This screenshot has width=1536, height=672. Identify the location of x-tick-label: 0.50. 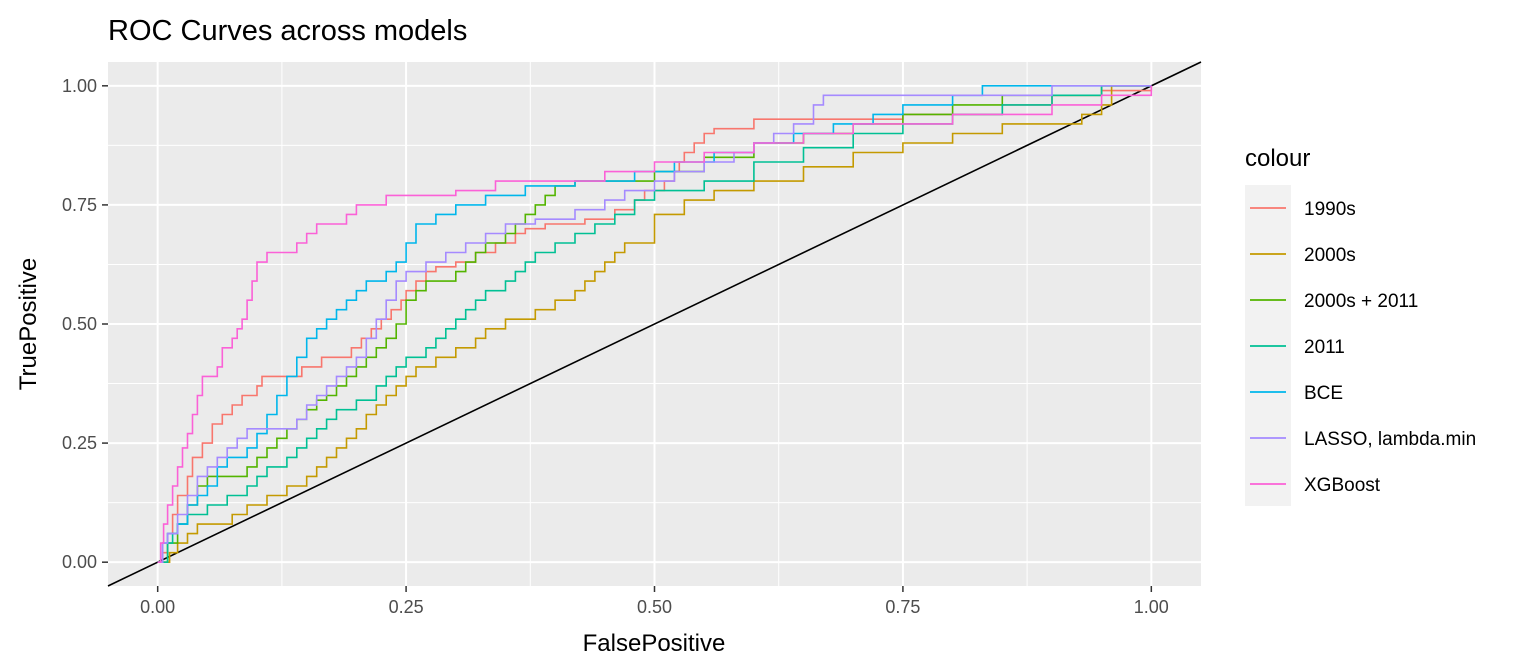
(654, 607).